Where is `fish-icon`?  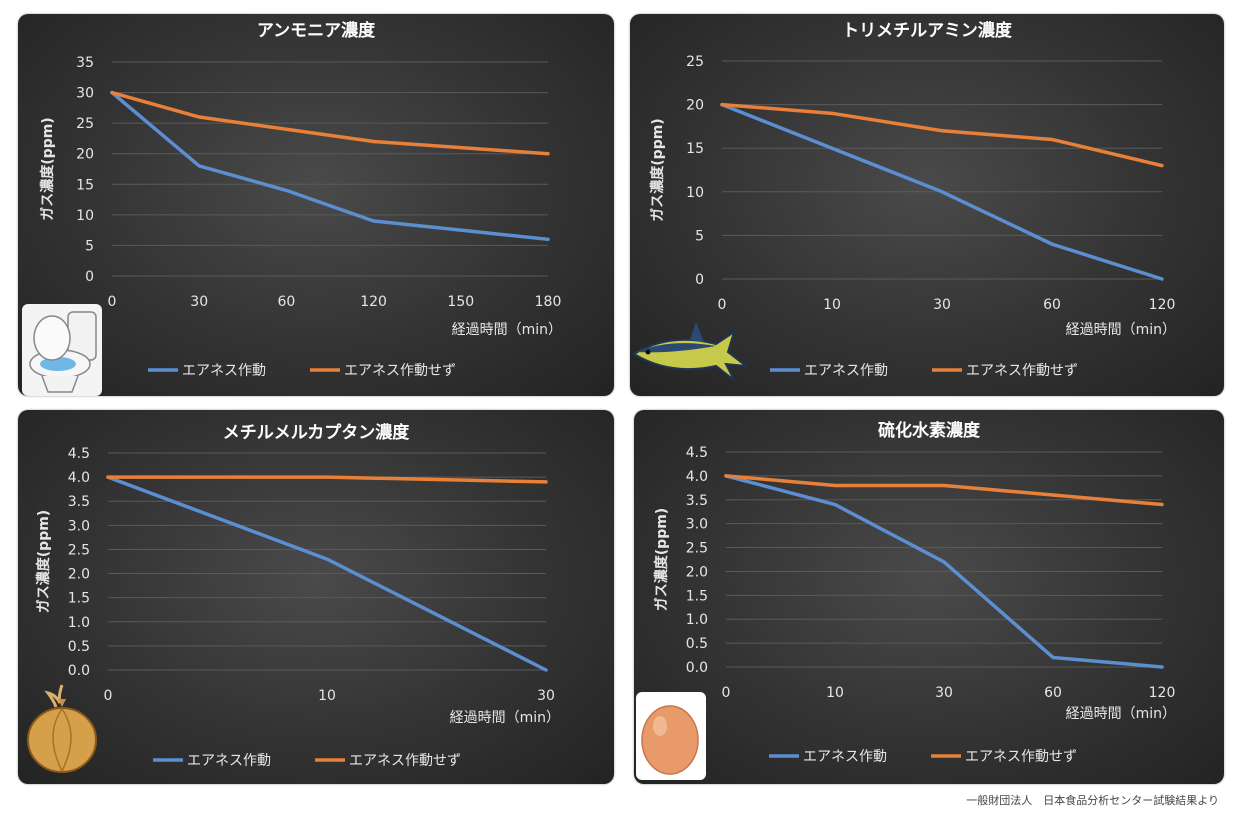
fish-icon is located at coordinates (691, 351).